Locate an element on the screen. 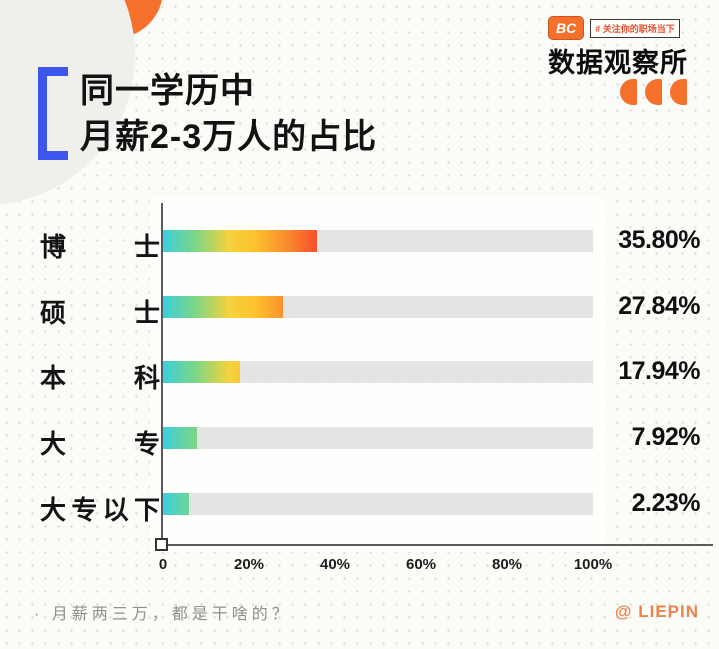 The height and width of the screenshot is (649, 719). value-label-bachelor: 17.94% is located at coordinates (659, 371).